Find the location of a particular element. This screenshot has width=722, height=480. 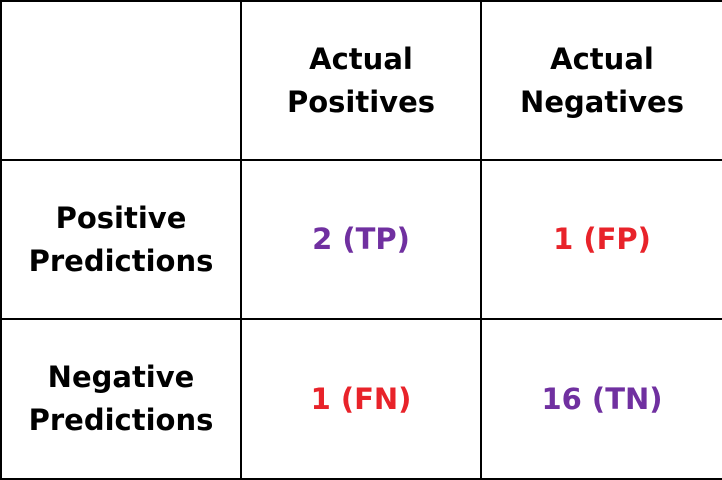

cell-false-positive: 1 (FP) is located at coordinates (601, 239).